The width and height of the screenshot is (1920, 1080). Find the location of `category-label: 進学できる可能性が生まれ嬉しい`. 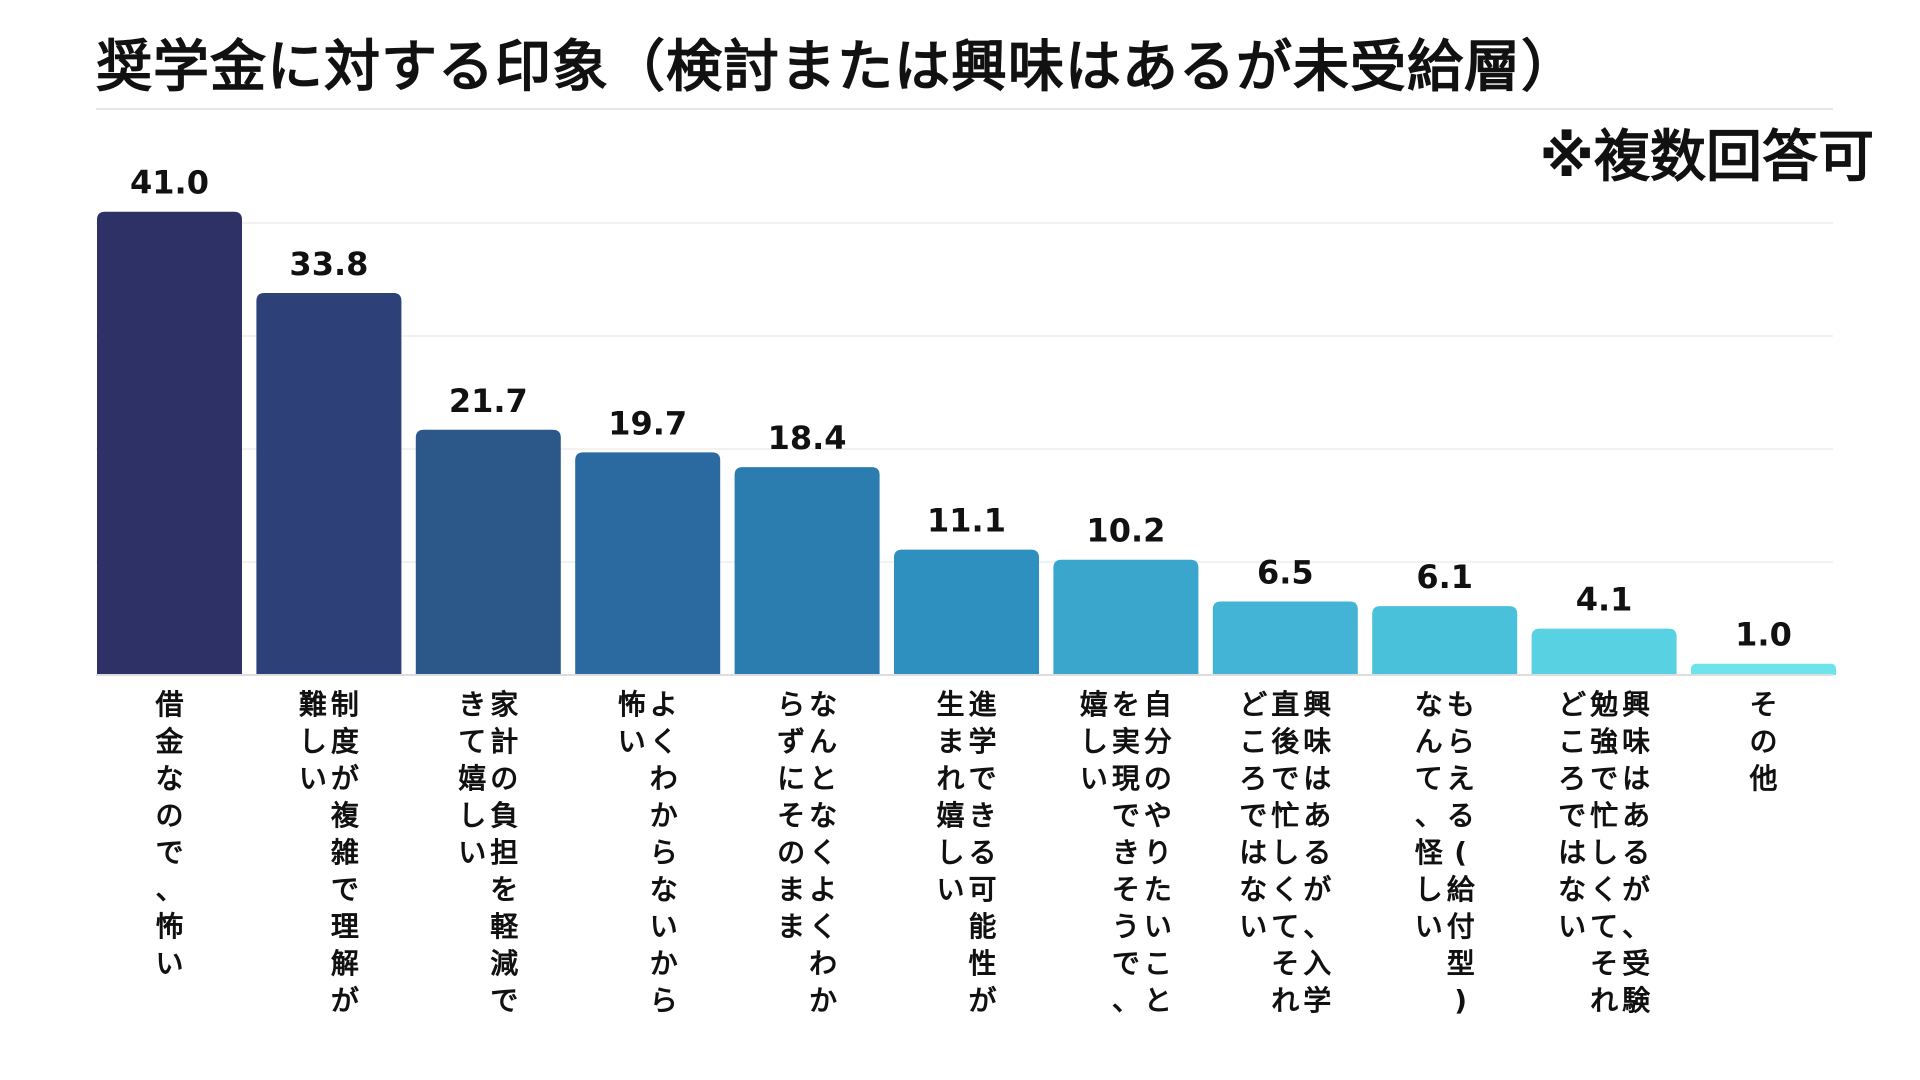

category-label: 進学できる可能性が生まれ嬉しい is located at coordinates (966, 852).